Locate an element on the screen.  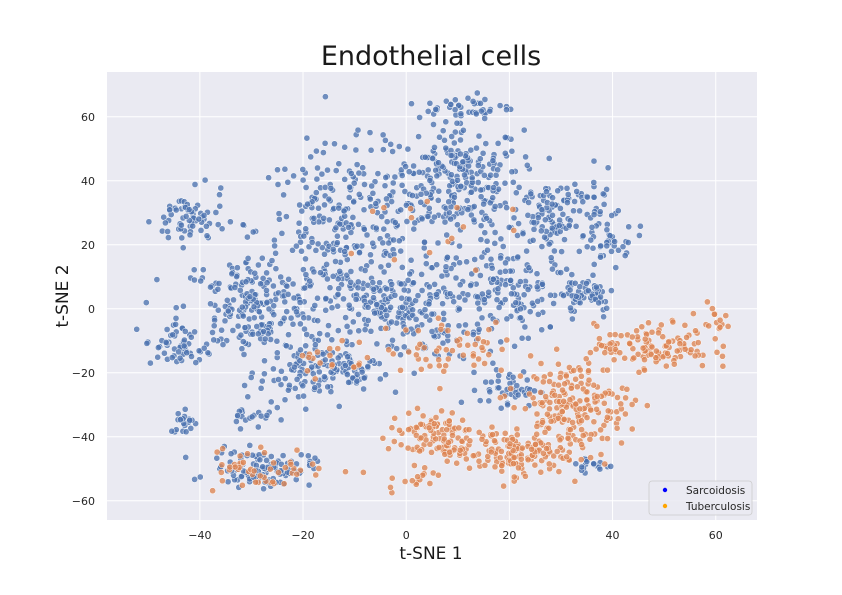
x-tick-label: −40 is located at coordinates (199, 535).